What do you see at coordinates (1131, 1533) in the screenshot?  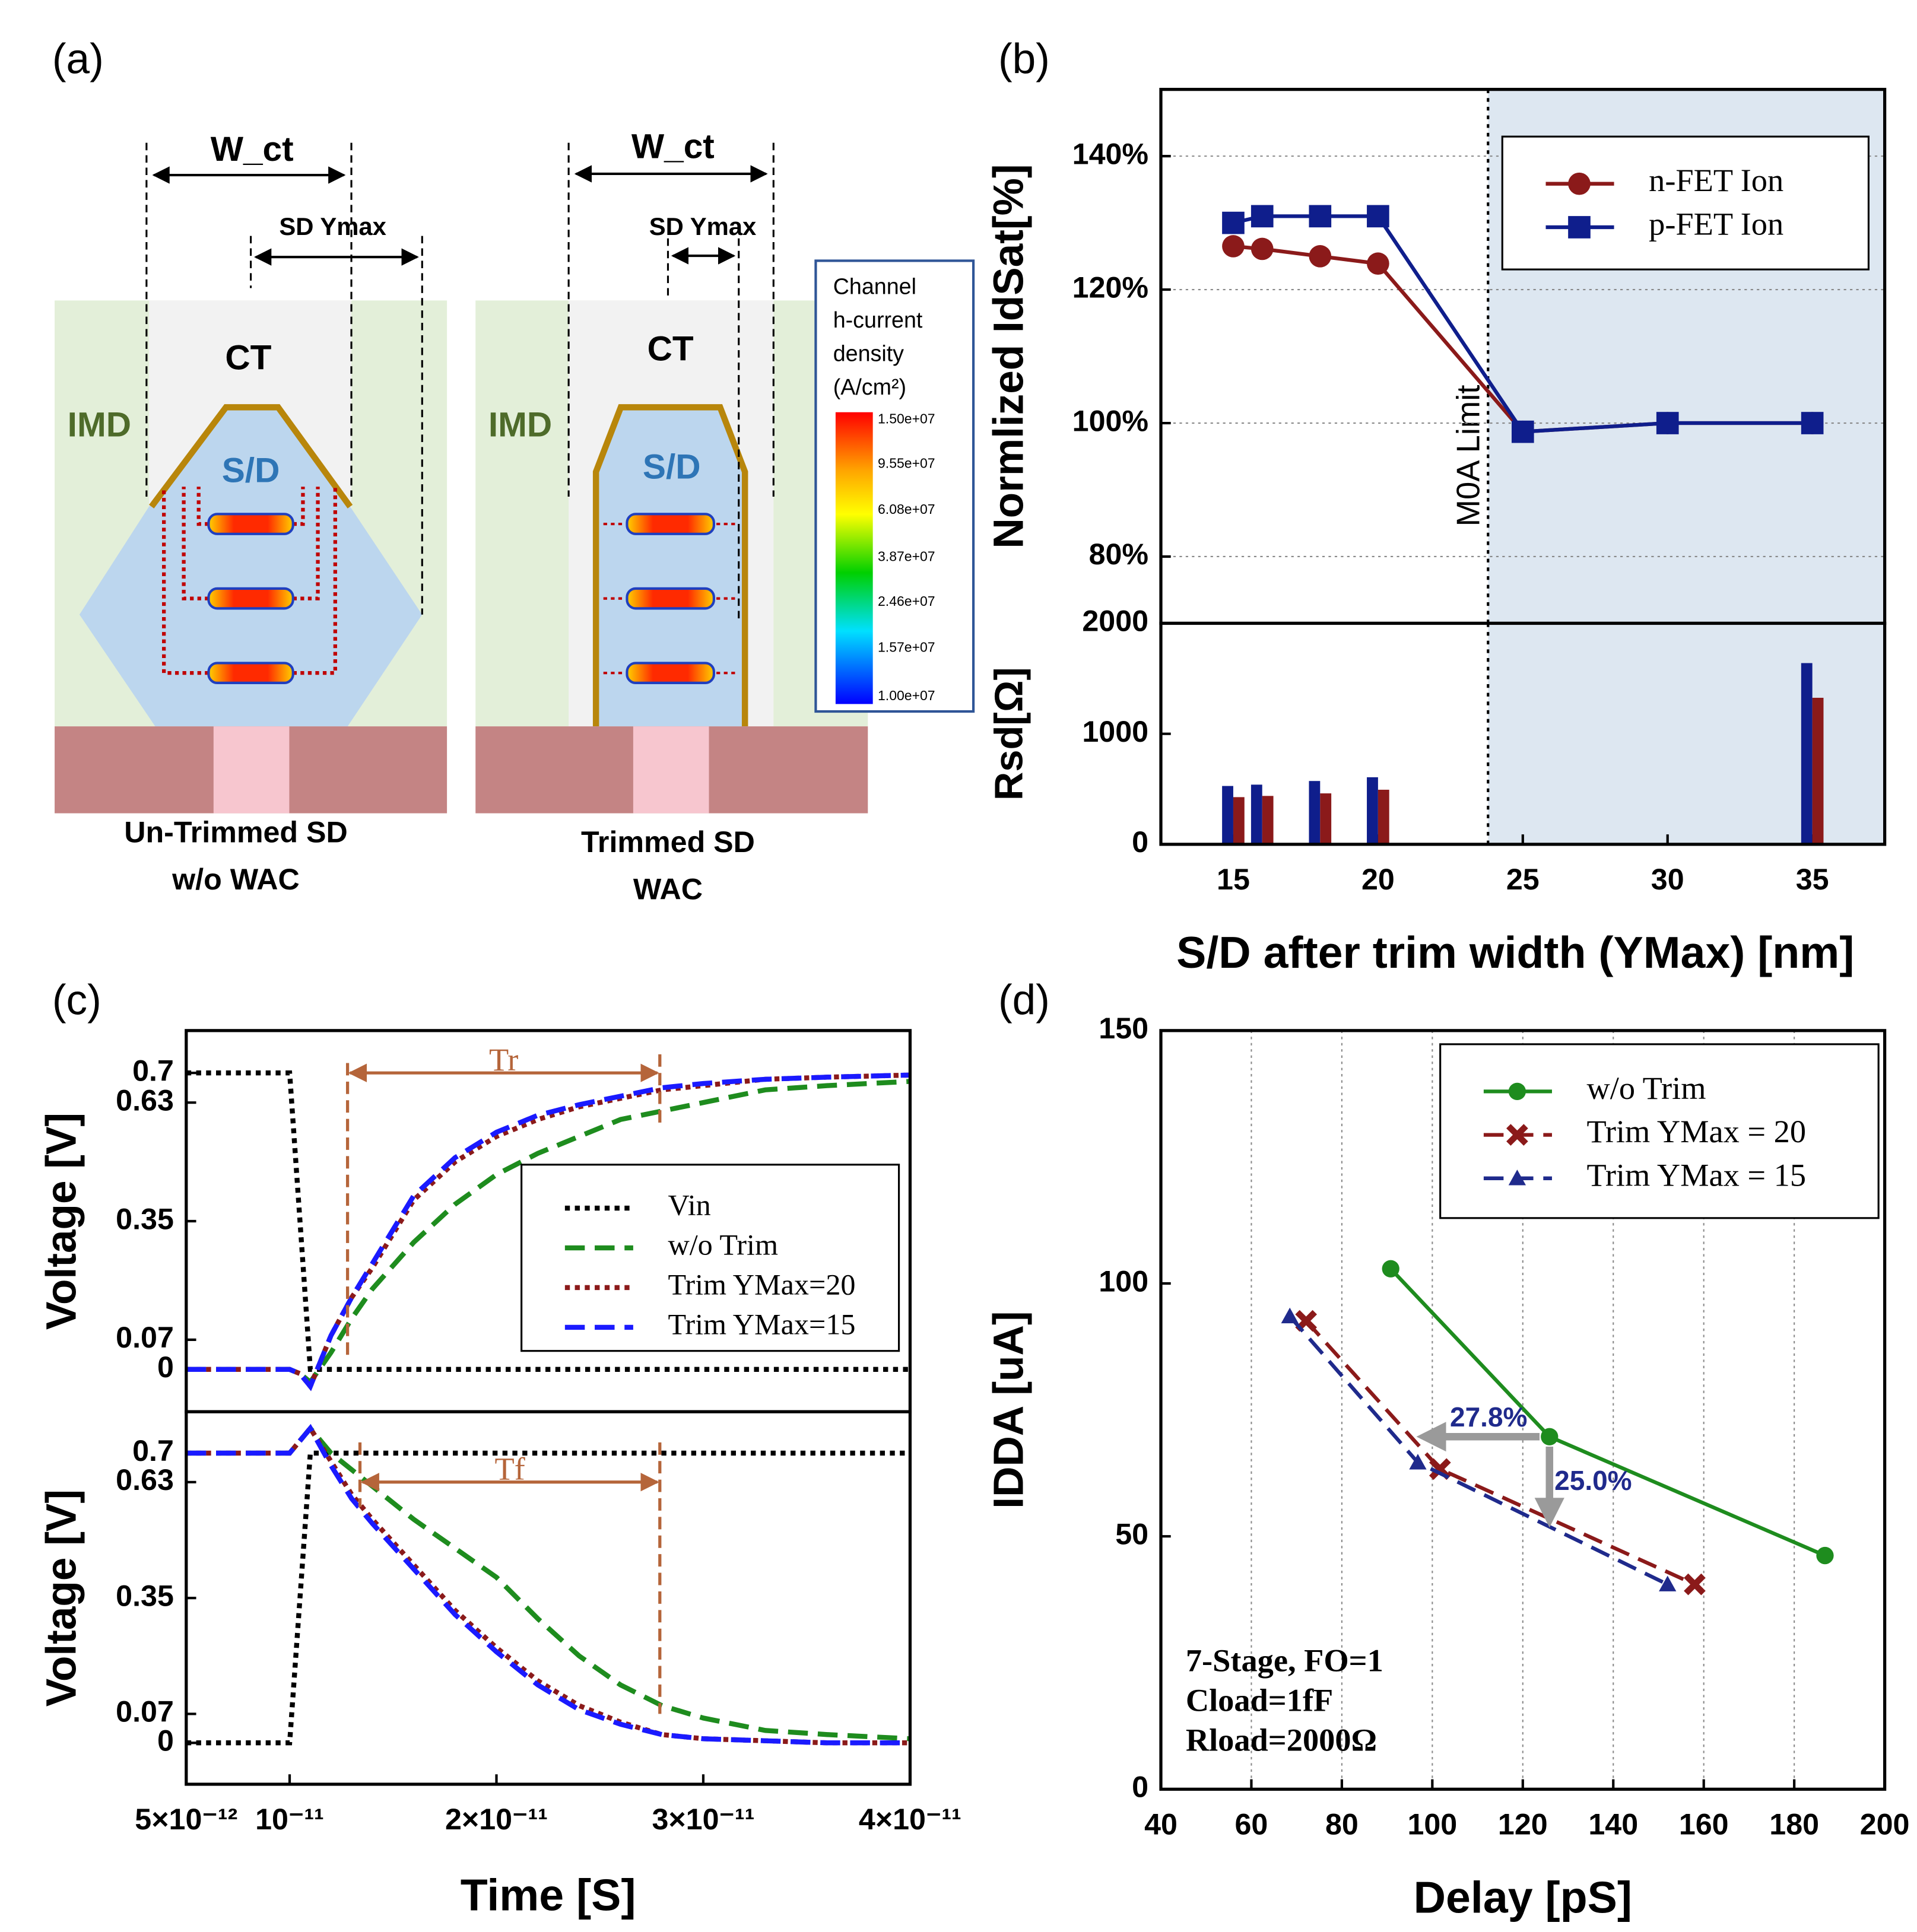 I see `y-tick-label: 50` at bounding box center [1131, 1533].